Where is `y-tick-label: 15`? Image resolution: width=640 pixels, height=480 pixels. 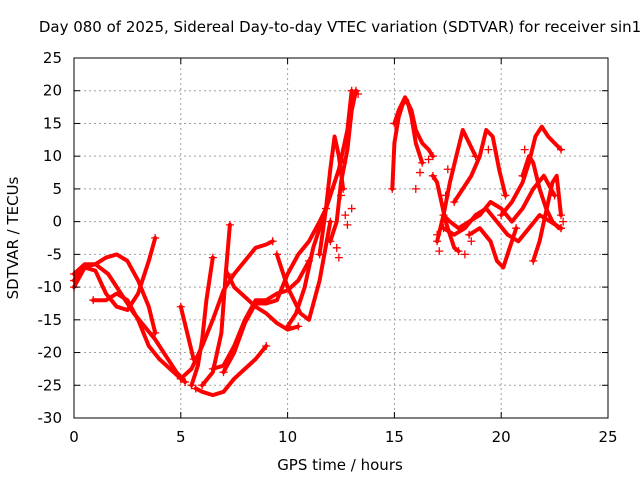
y-tick-label: 15 is located at coordinates (52, 123).